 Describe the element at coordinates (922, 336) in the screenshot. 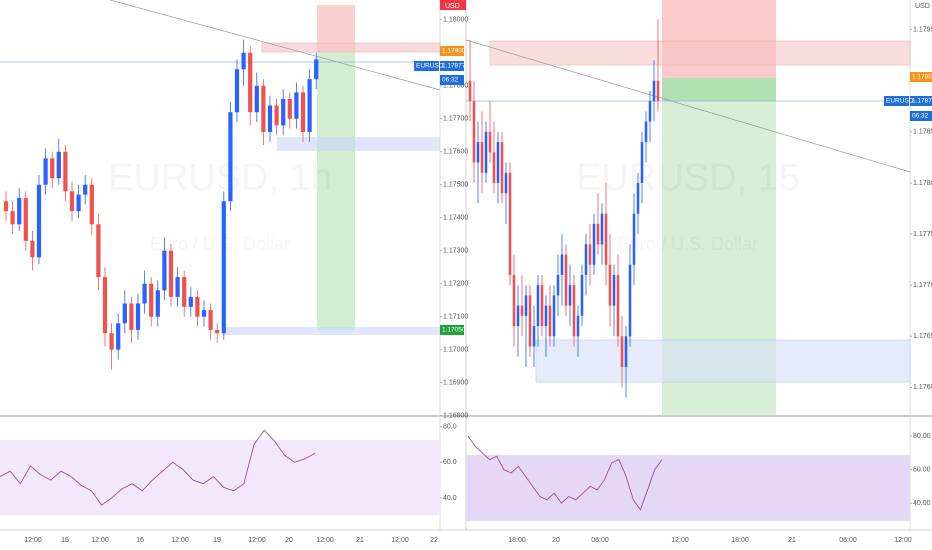

I see `y-tick-label: 1.17650` at that location.